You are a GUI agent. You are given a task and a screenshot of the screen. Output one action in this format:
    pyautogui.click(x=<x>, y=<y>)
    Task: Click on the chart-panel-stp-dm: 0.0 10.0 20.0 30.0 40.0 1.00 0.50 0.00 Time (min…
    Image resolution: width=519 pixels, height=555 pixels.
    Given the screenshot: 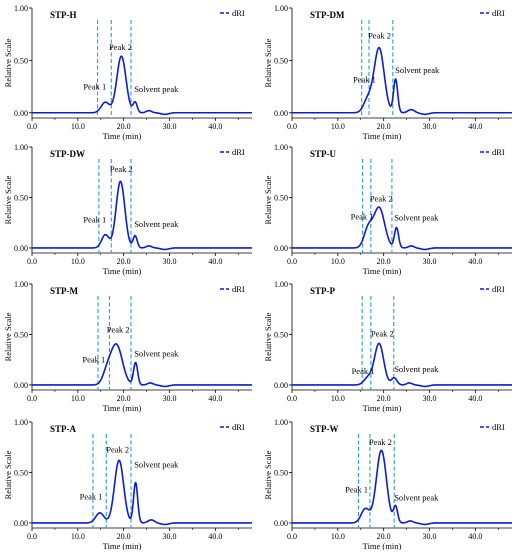 What is the action you would take?
    pyautogui.click(x=388, y=72)
    